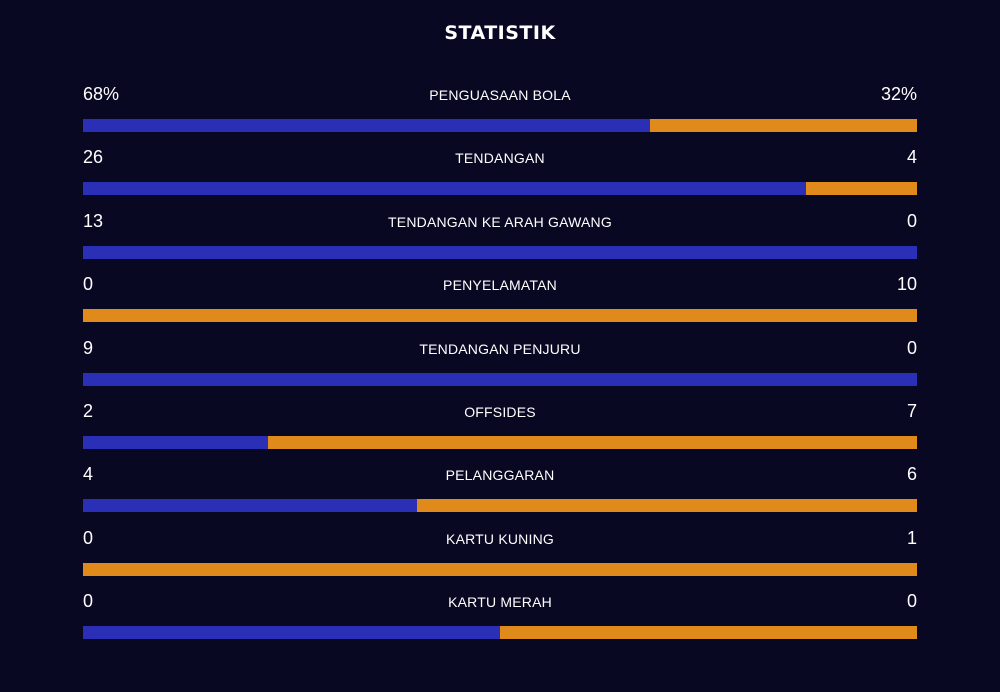 This screenshot has height=692, width=1000. Describe the element at coordinates (500, 33) in the screenshot. I see `stats-title: STATISTIK` at that location.